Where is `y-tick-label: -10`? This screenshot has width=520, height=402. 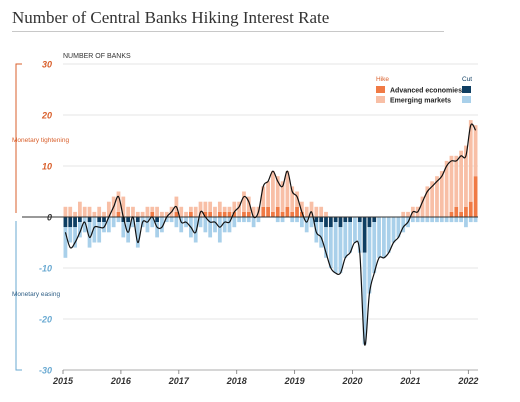 y-tick-label: -10 is located at coordinates (45, 269).